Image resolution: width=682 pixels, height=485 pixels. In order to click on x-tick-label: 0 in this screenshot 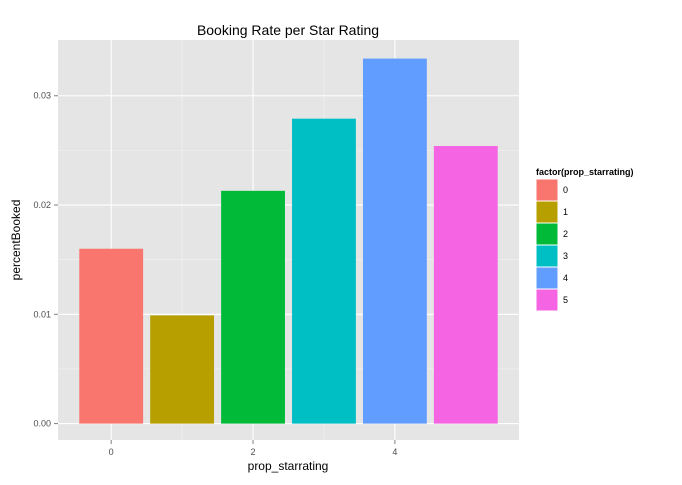, I will do `click(111, 452)`.